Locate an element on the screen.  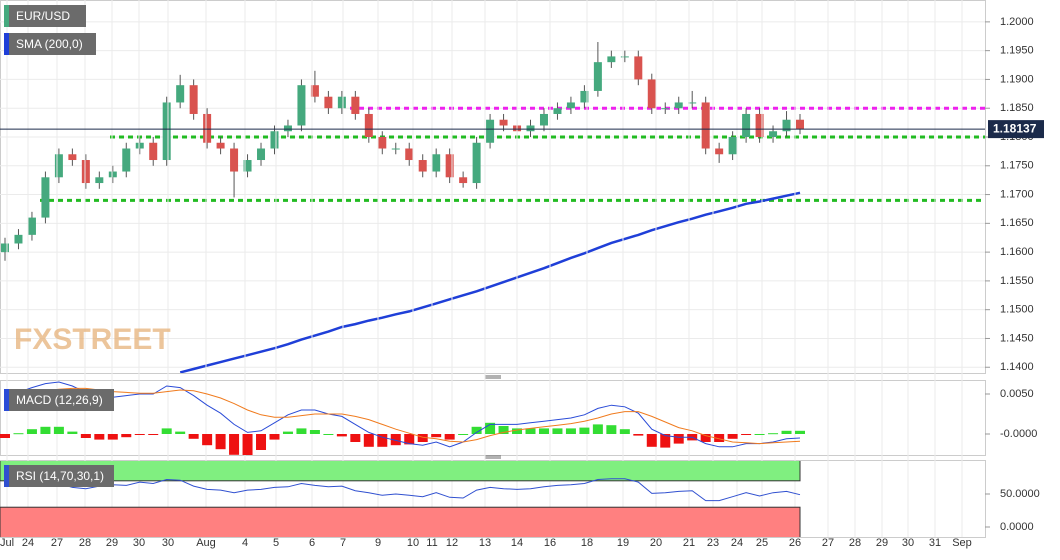
y-tick-label: 1.1950 is located at coordinates (1017, 51).